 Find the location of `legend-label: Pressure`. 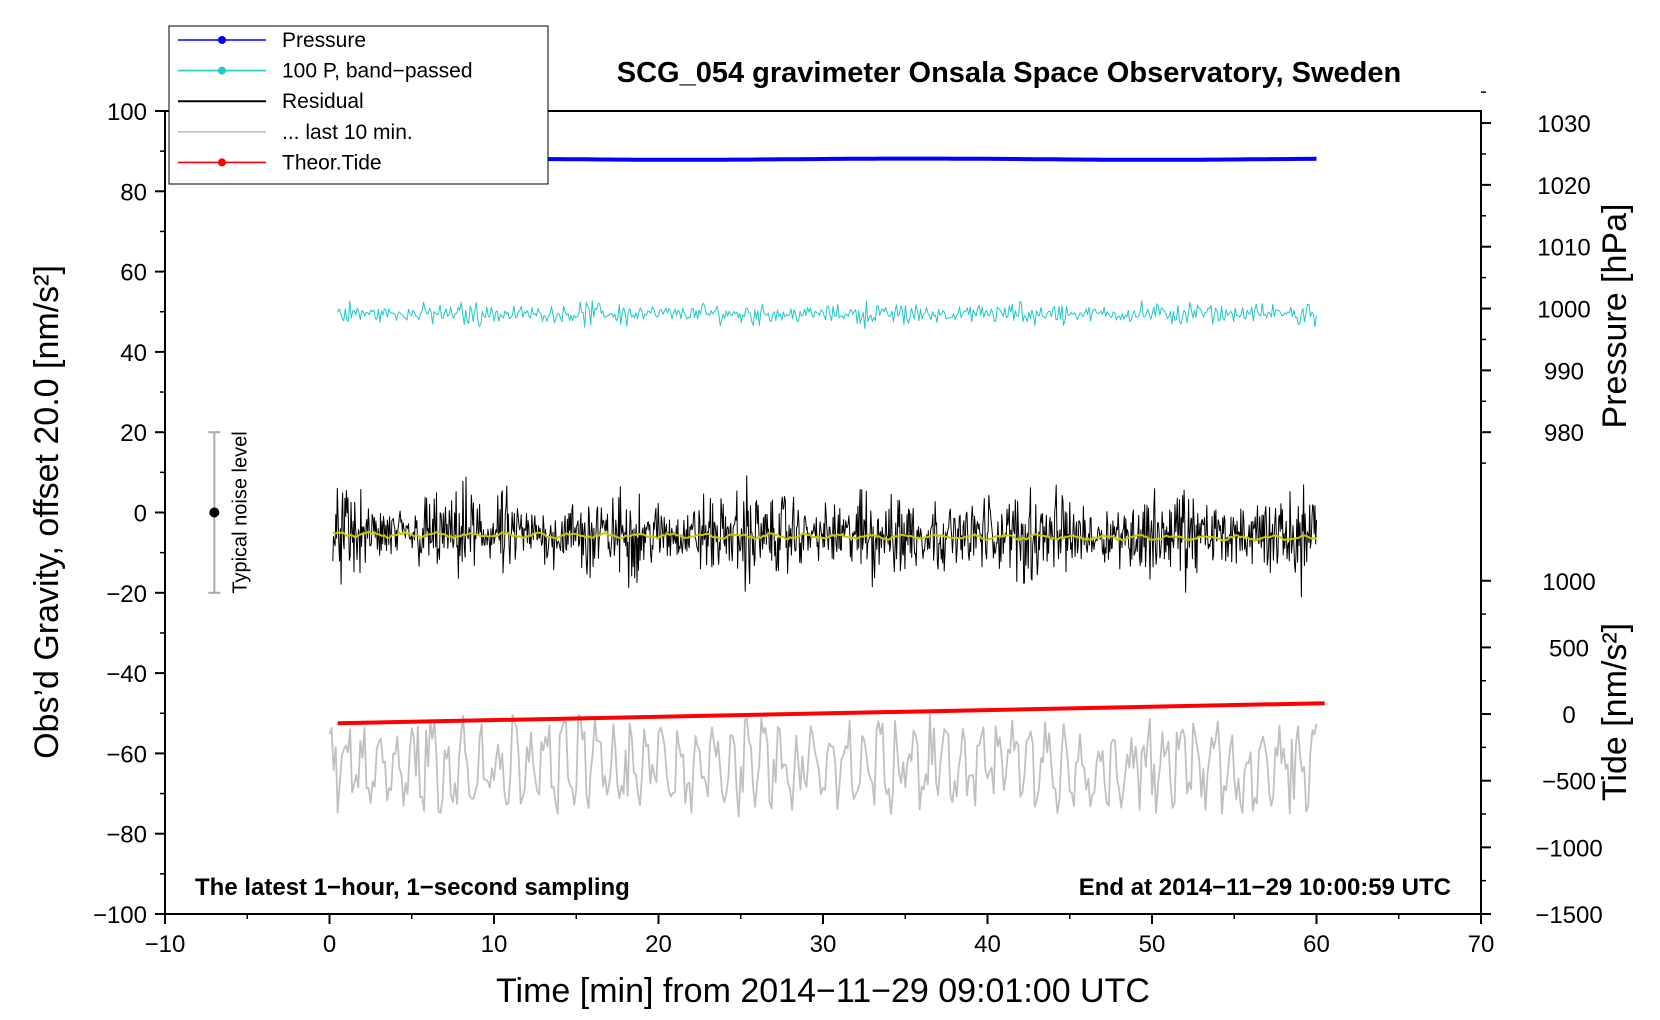

legend-label: Pressure is located at coordinates (324, 40).